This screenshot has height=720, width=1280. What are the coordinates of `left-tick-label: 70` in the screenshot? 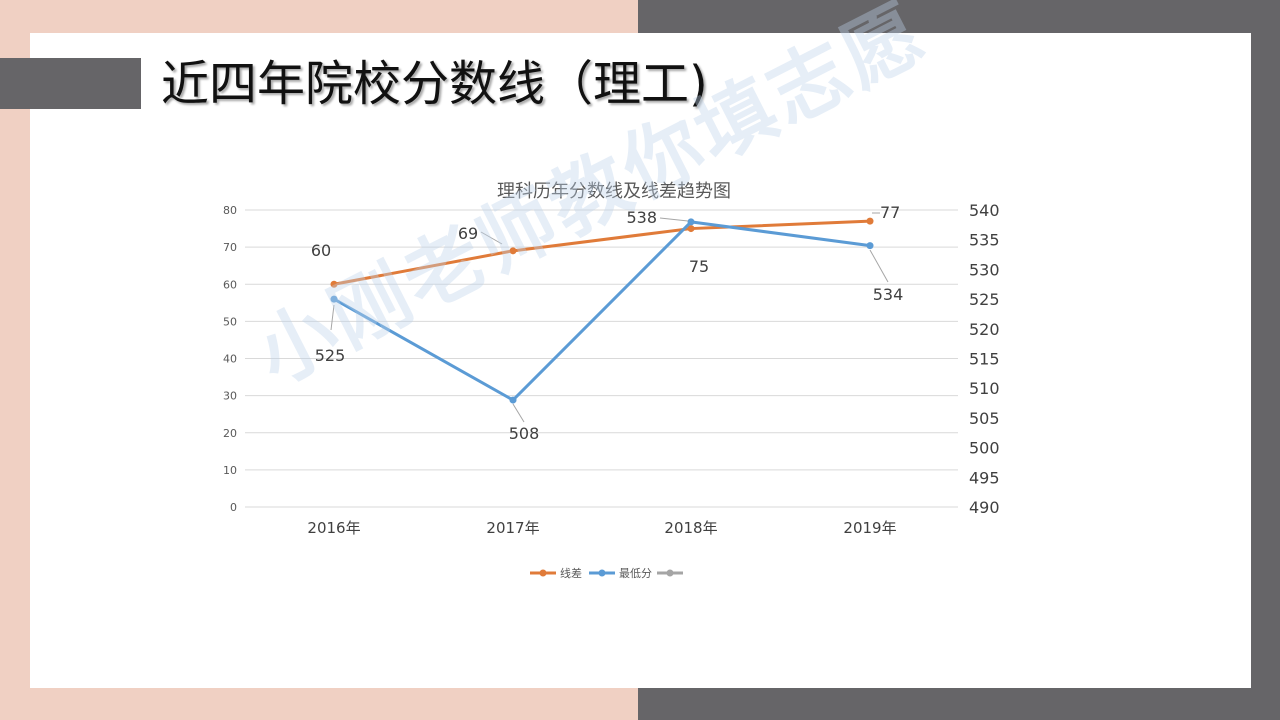 It's located at (230, 247).